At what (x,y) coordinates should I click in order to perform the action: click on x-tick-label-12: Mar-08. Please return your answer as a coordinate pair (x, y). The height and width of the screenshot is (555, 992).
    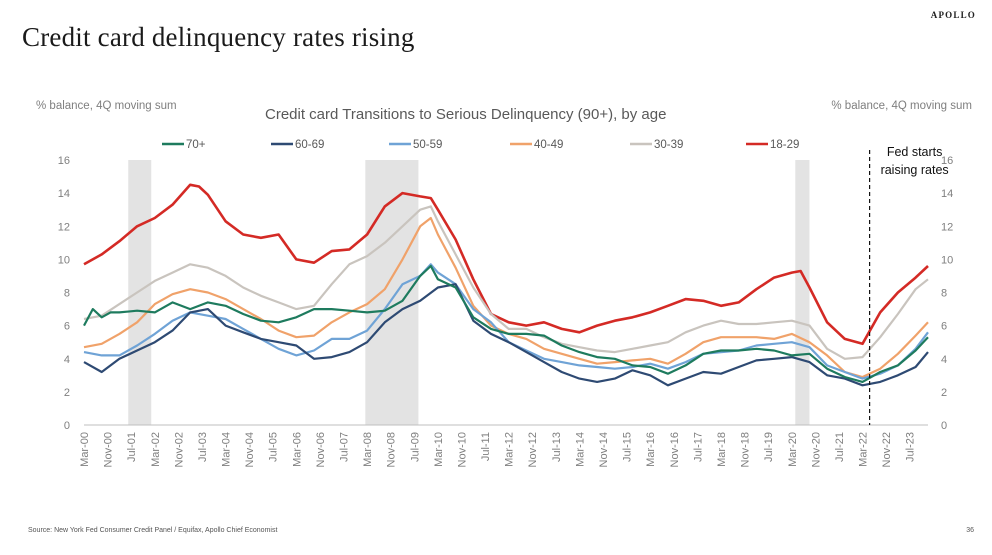
    Looking at the image, I should click on (368, 449).